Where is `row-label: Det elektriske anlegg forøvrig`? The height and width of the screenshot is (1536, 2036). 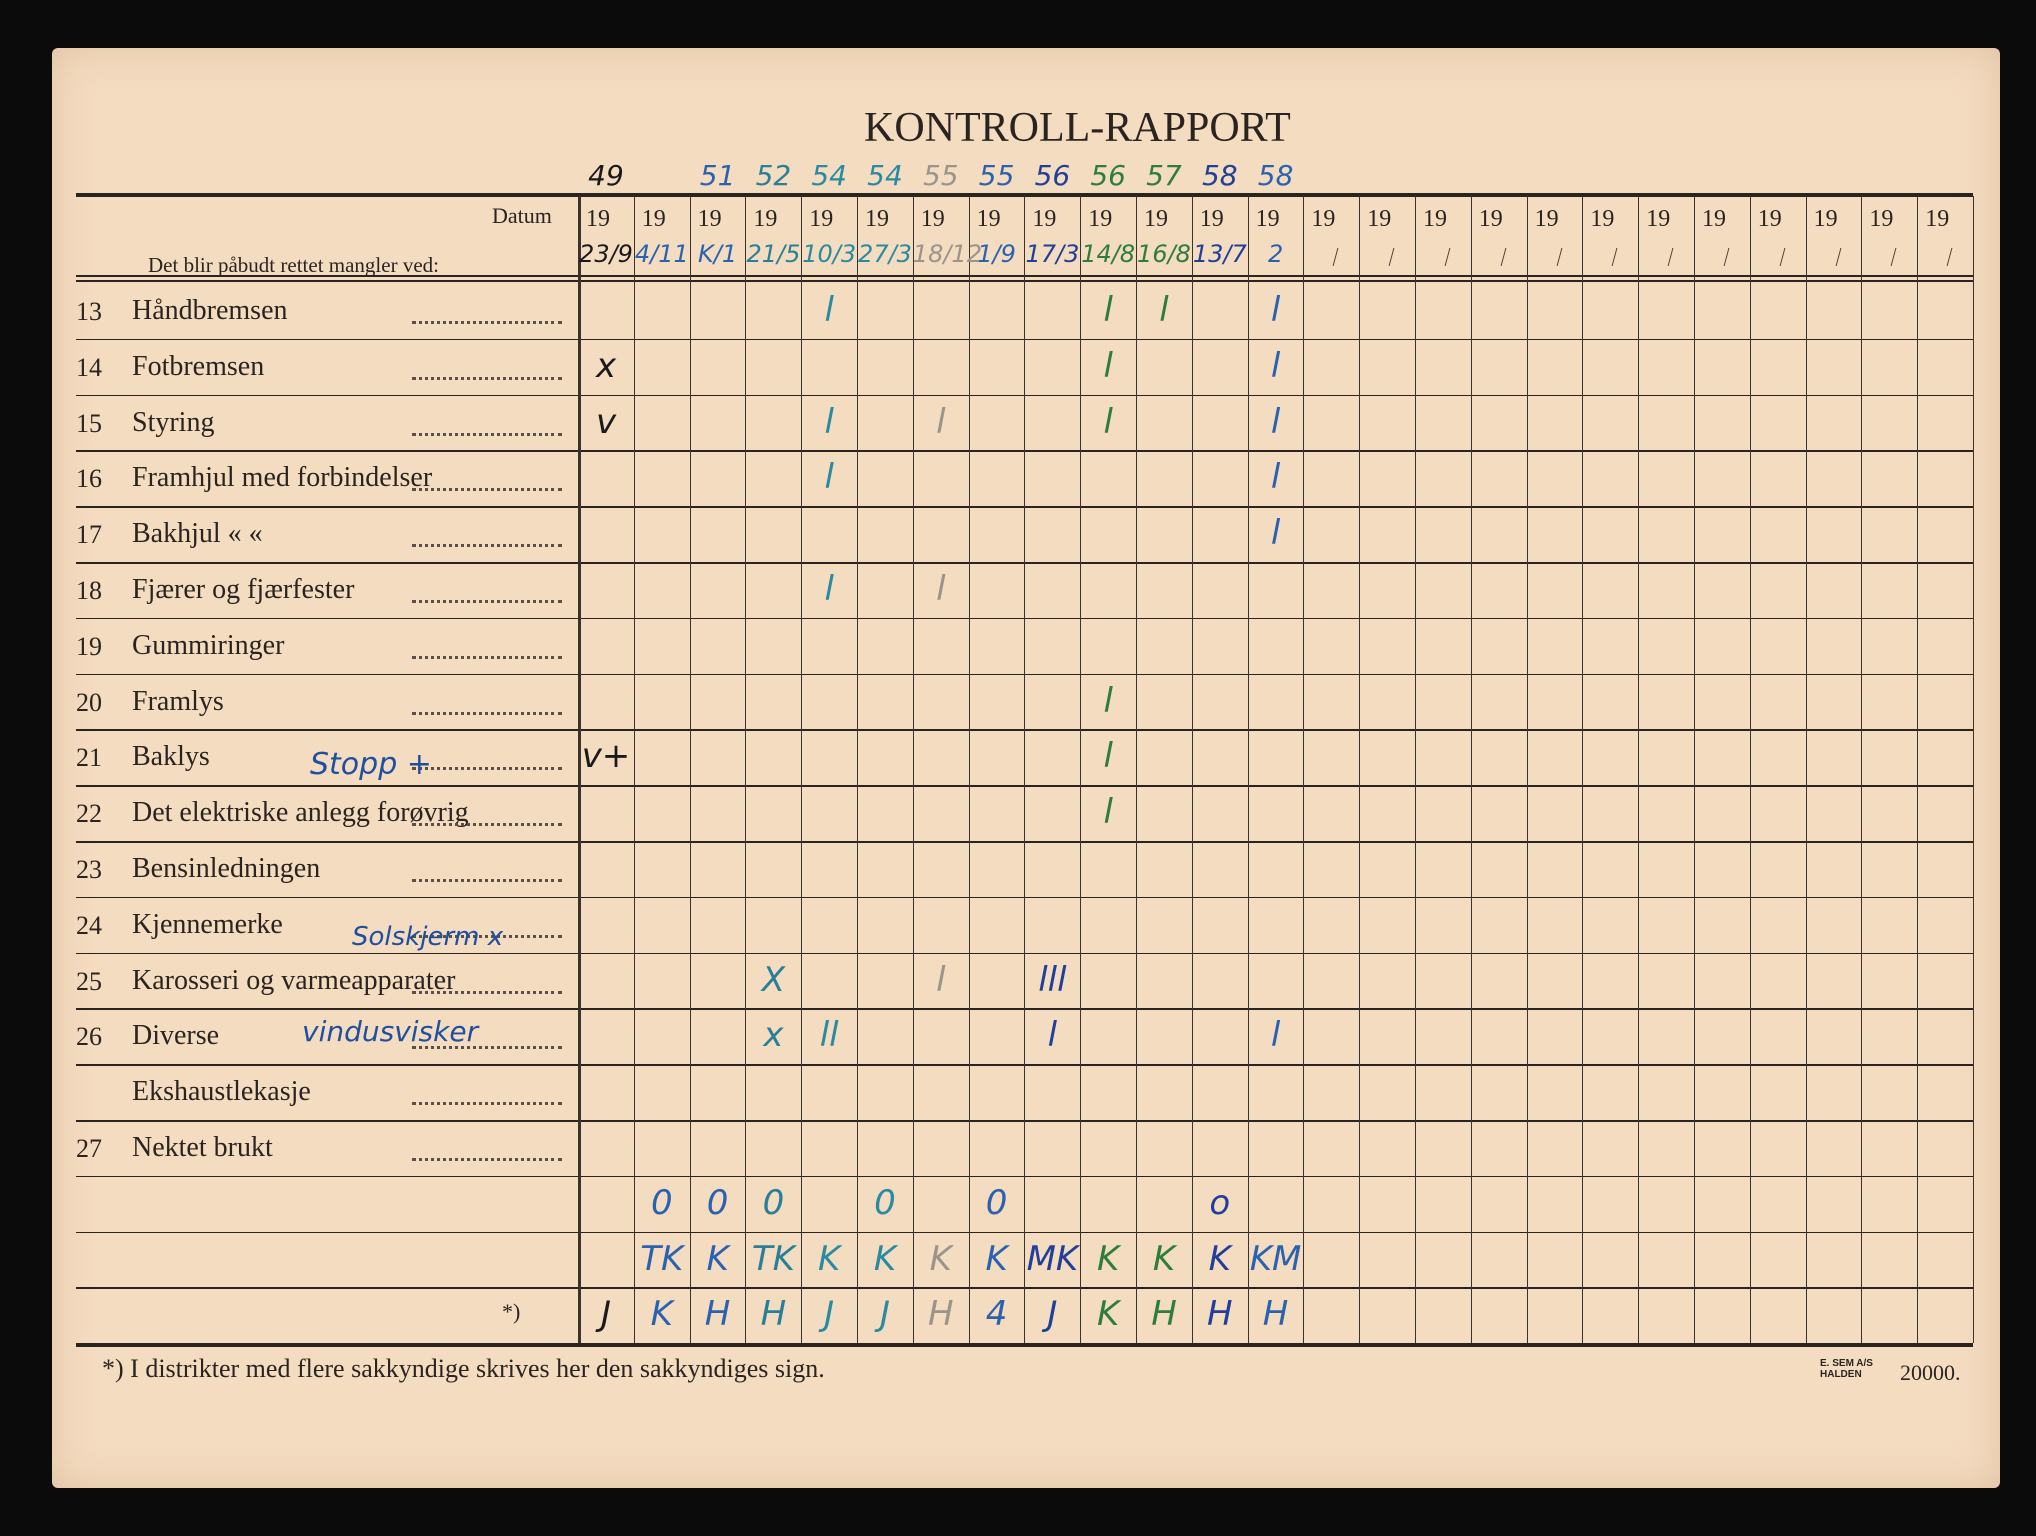
row-label: Det elektriske anlegg forøvrig is located at coordinates (300, 813).